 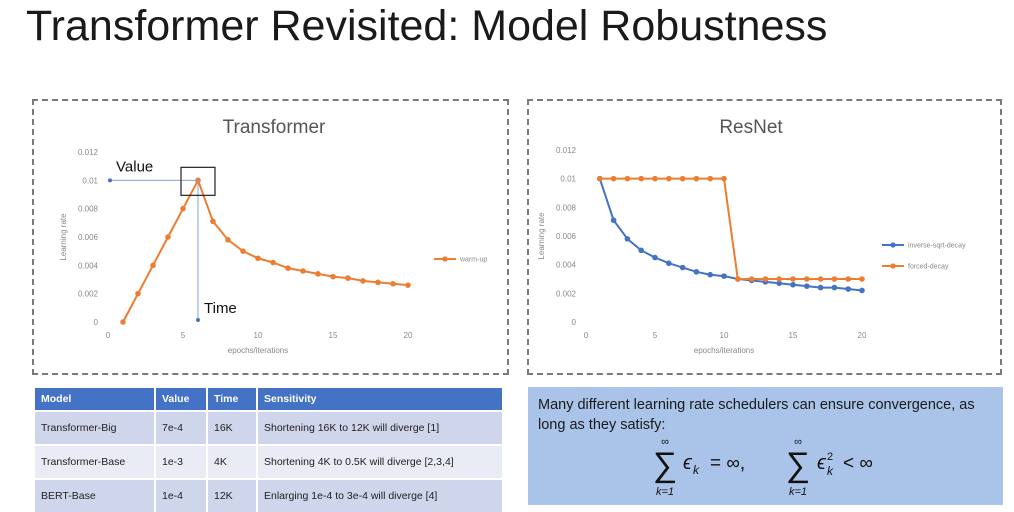 I want to click on term1-sub: k, so click(x=696, y=470).